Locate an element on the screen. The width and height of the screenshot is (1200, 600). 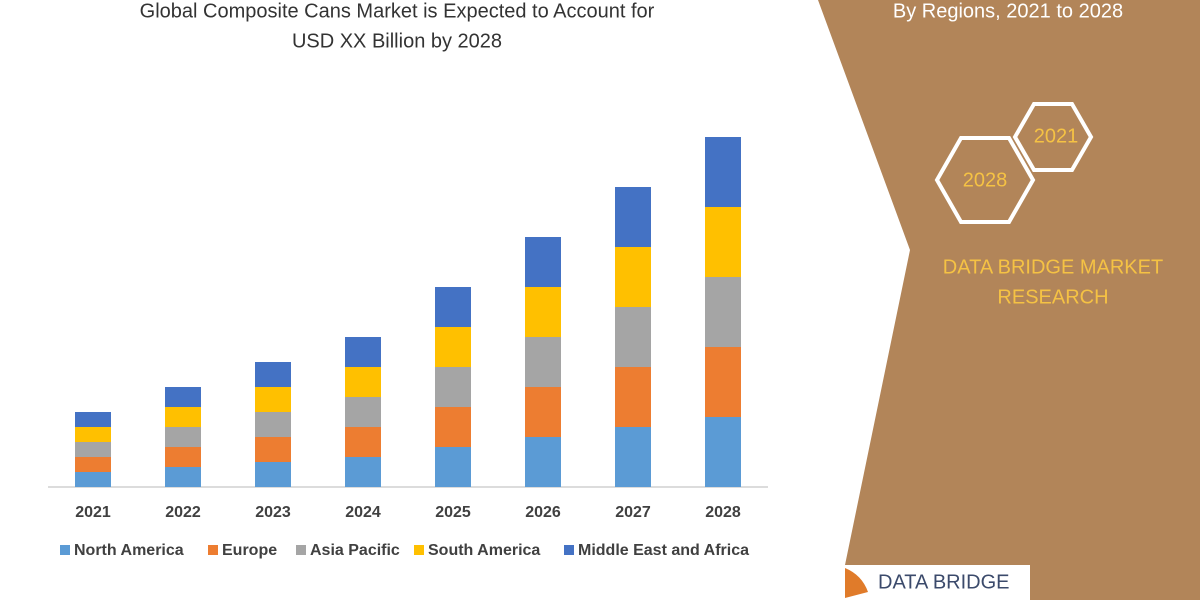
x-tick-label: 2021 is located at coordinates (93, 512).